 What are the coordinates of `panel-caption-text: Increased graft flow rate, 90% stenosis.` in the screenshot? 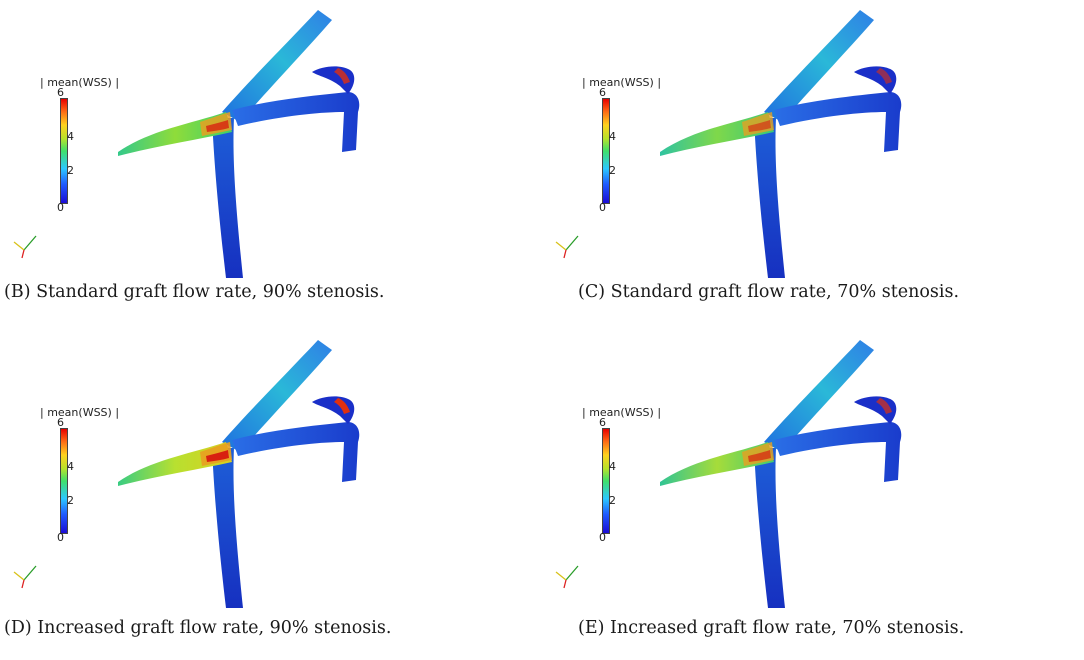 It's located at (214, 628).